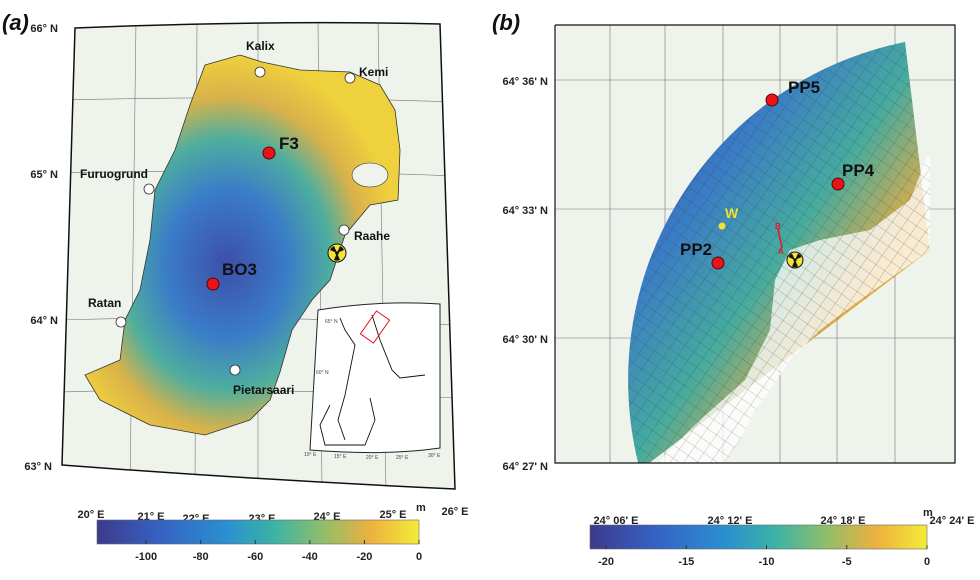 Image resolution: width=980 pixels, height=580 pixels. Describe the element at coordinates (331, 322) in the screenshot. I see `inset-lat-tick: 65° N` at that location.